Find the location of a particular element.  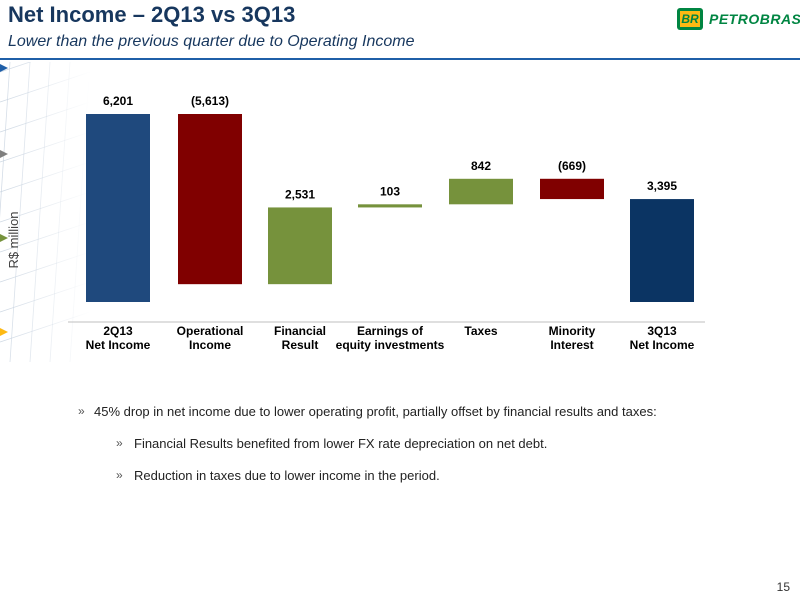

grid-decoration is located at coordinates (45, 212).